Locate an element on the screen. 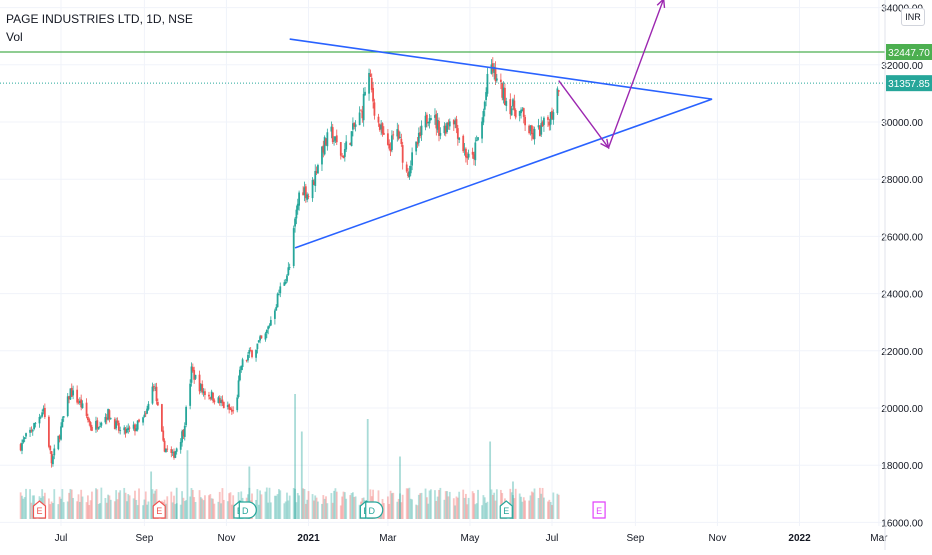 This screenshot has width=932, height=555. event-marker-label: D is located at coordinates (371, 511).